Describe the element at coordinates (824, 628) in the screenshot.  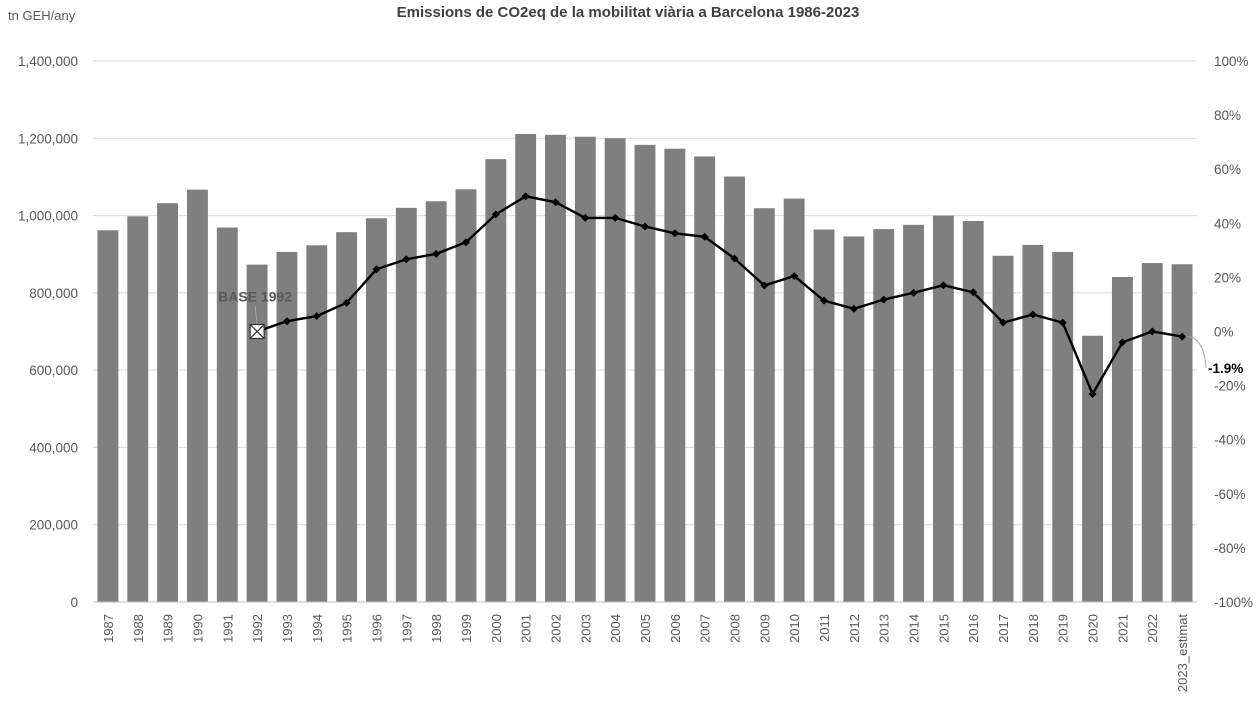
I see `x-tick-label: 2011` at that location.